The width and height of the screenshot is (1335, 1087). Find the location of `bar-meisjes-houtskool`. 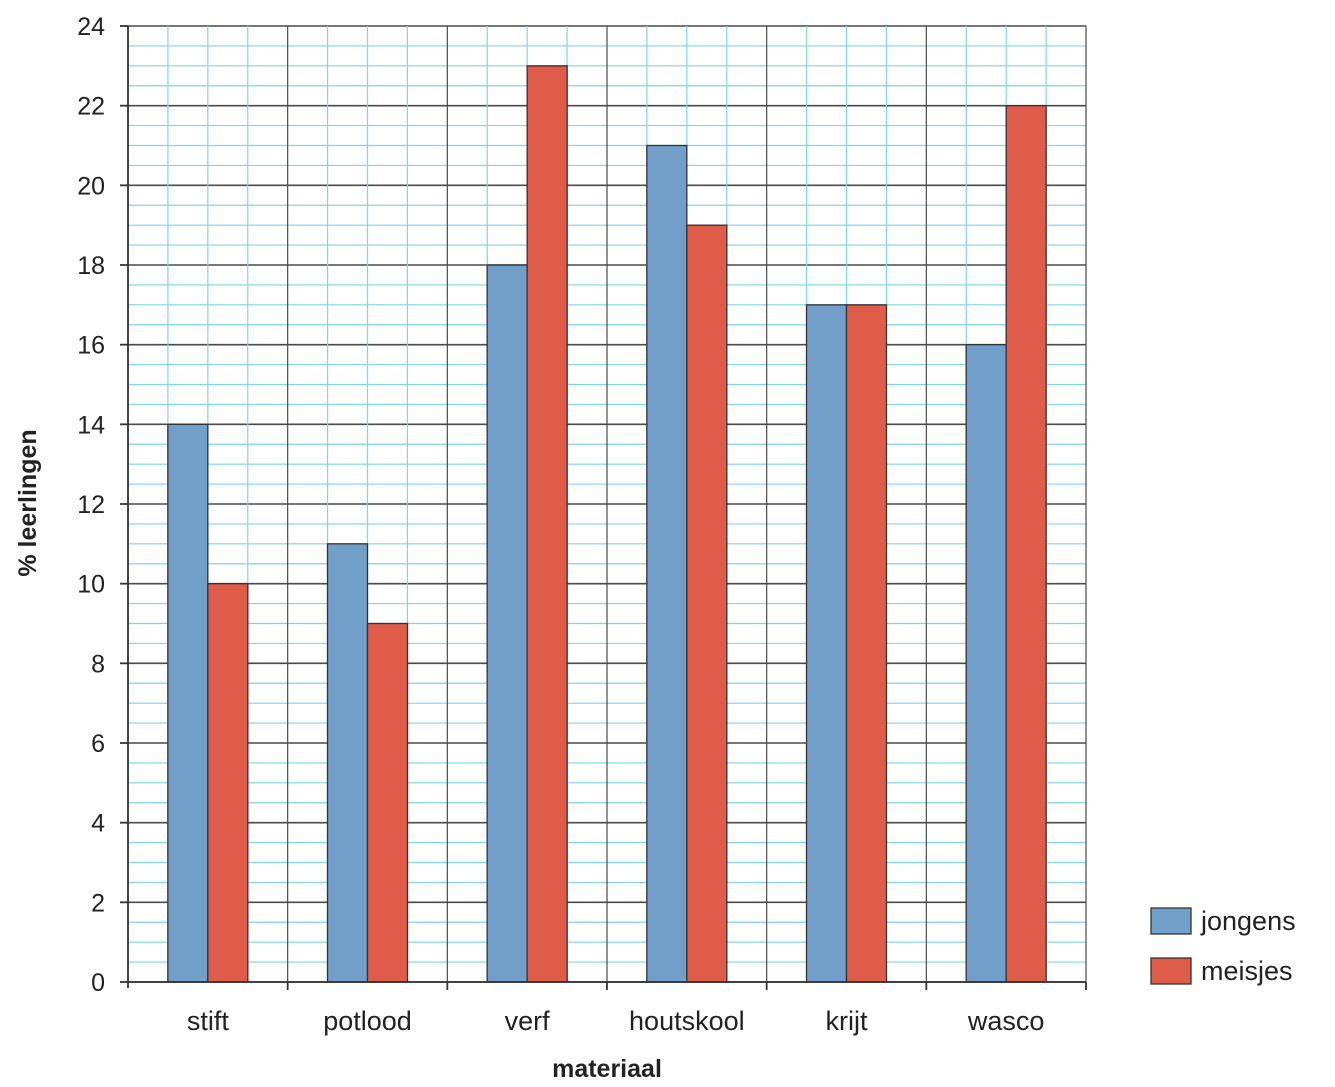

bar-meisjes-houtskool is located at coordinates (707, 603).